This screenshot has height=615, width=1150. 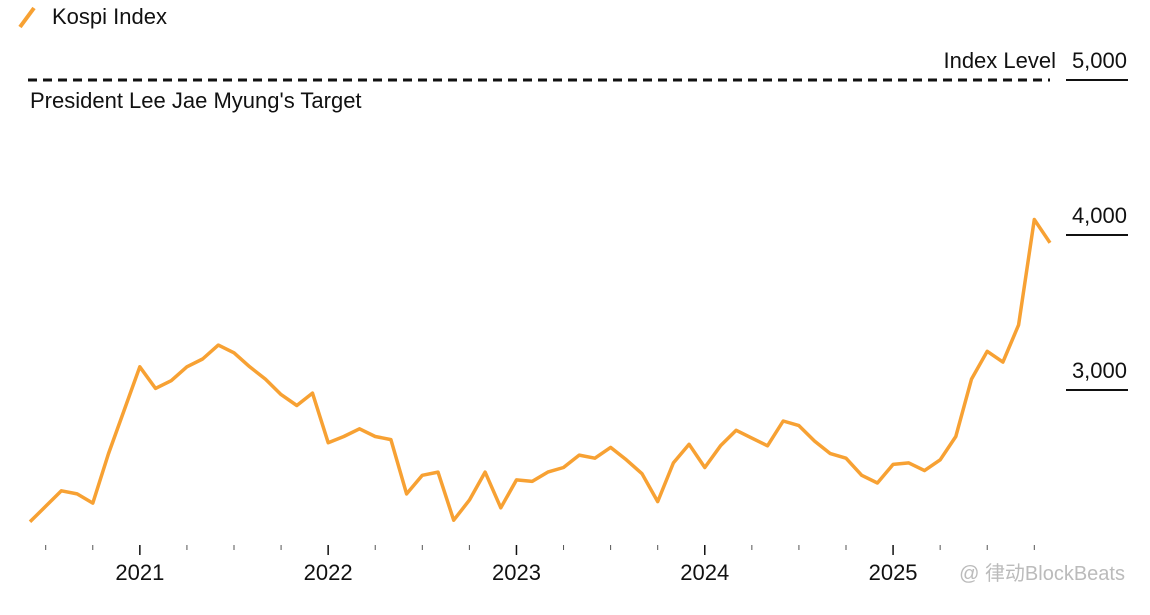 I want to click on watermark: @ 律动BlockBeats, so click(x=1042, y=573).